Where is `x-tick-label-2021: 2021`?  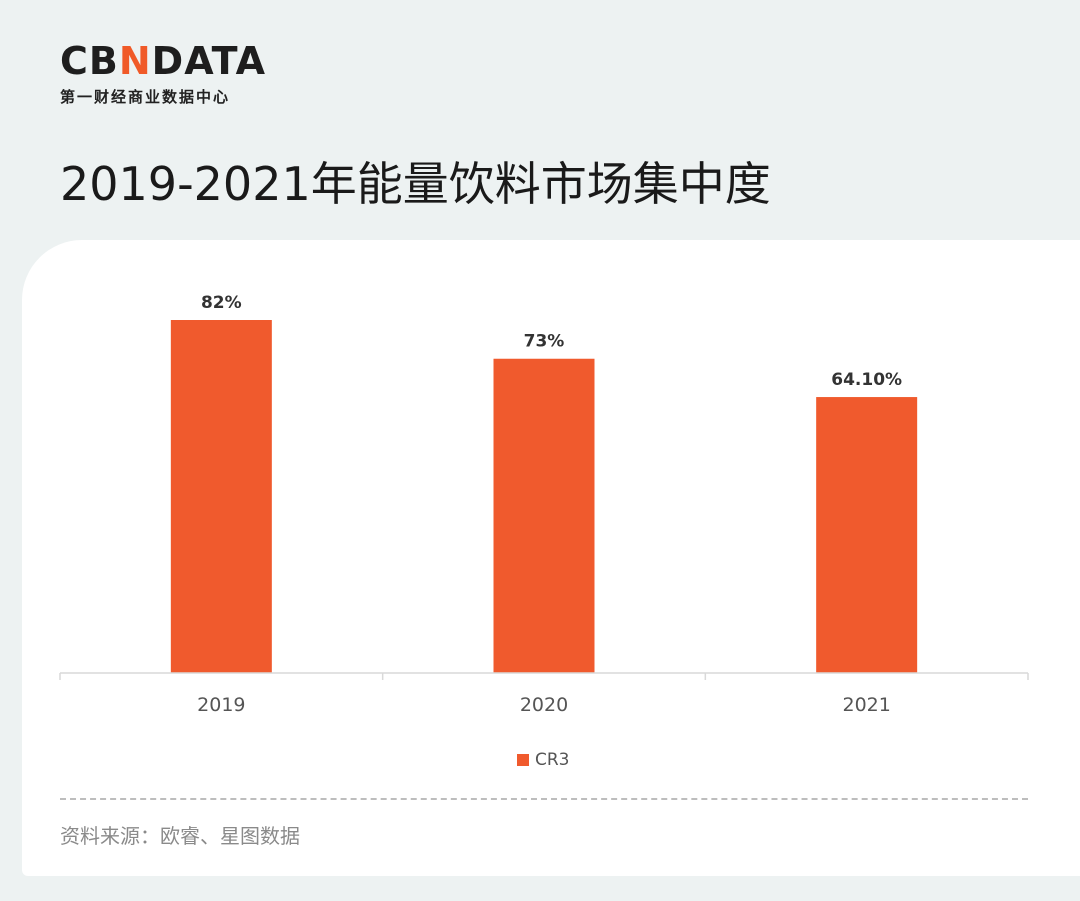
x-tick-label-2021: 2021 is located at coordinates (866, 705).